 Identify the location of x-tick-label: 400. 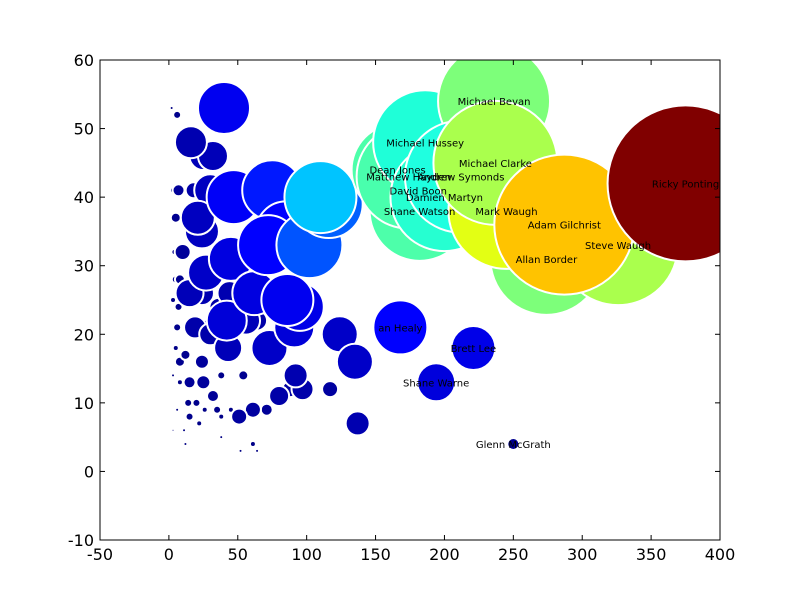
(720, 554).